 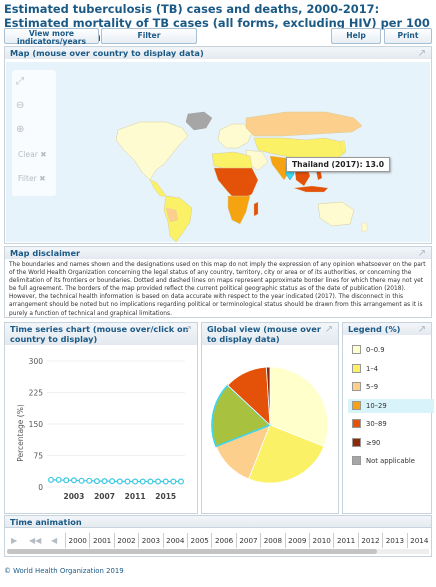 I want to click on map-indonesia, so click(x=311, y=189).